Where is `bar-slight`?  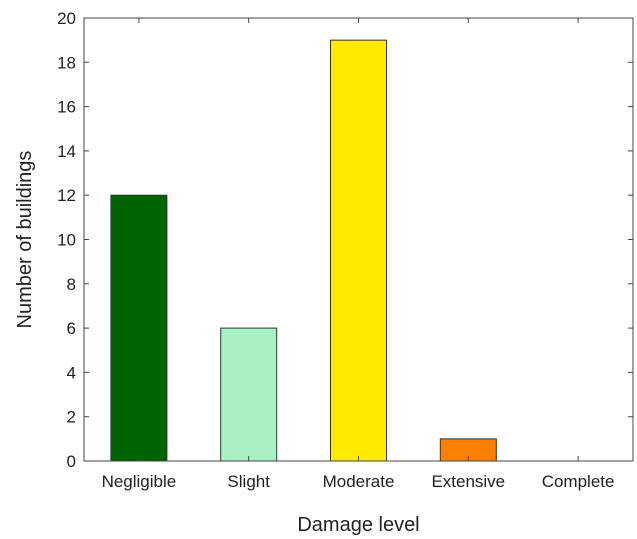
bar-slight is located at coordinates (249, 394).